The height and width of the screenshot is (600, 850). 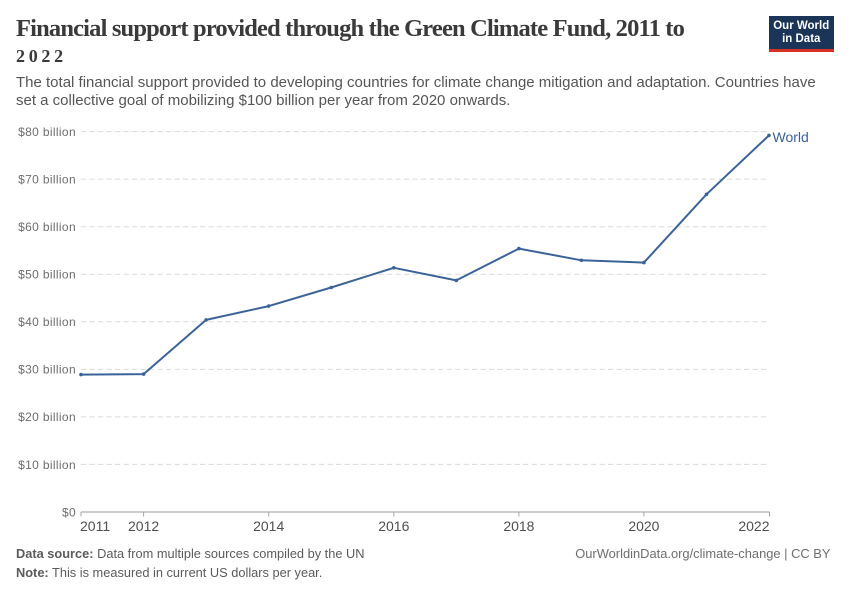 I want to click on svg-text: $0, so click(x=69, y=512).